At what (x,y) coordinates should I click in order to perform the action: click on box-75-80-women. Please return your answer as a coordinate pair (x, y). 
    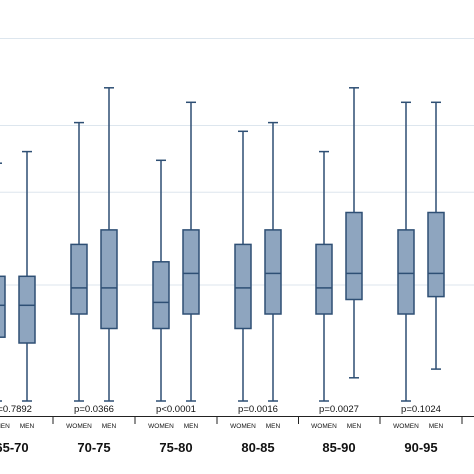
    Looking at the image, I should click on (161, 280).